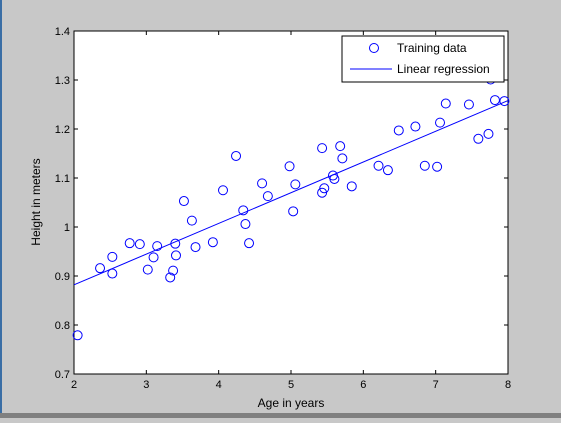 The image size is (561, 423). I want to click on window-bottom-border, so click(280, 415).